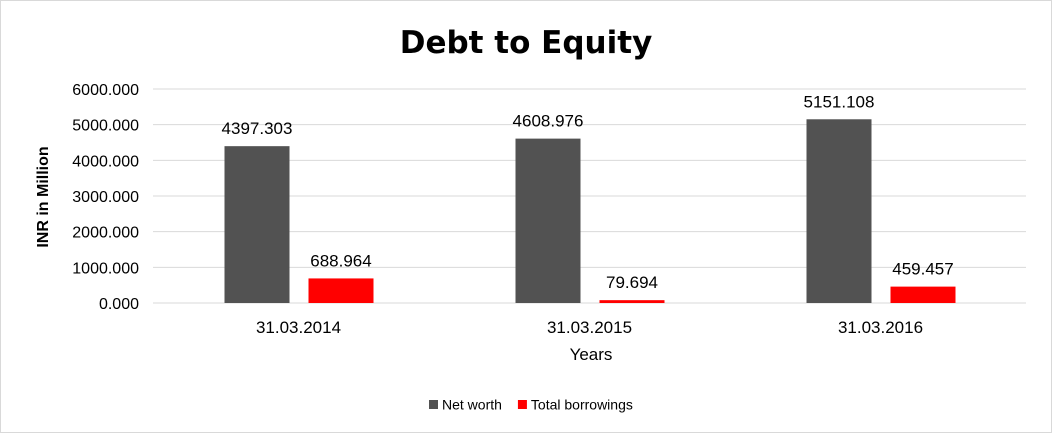 The height and width of the screenshot is (437, 1052). What do you see at coordinates (105, 161) in the screenshot?
I see `y-tick-label: 4000.000` at bounding box center [105, 161].